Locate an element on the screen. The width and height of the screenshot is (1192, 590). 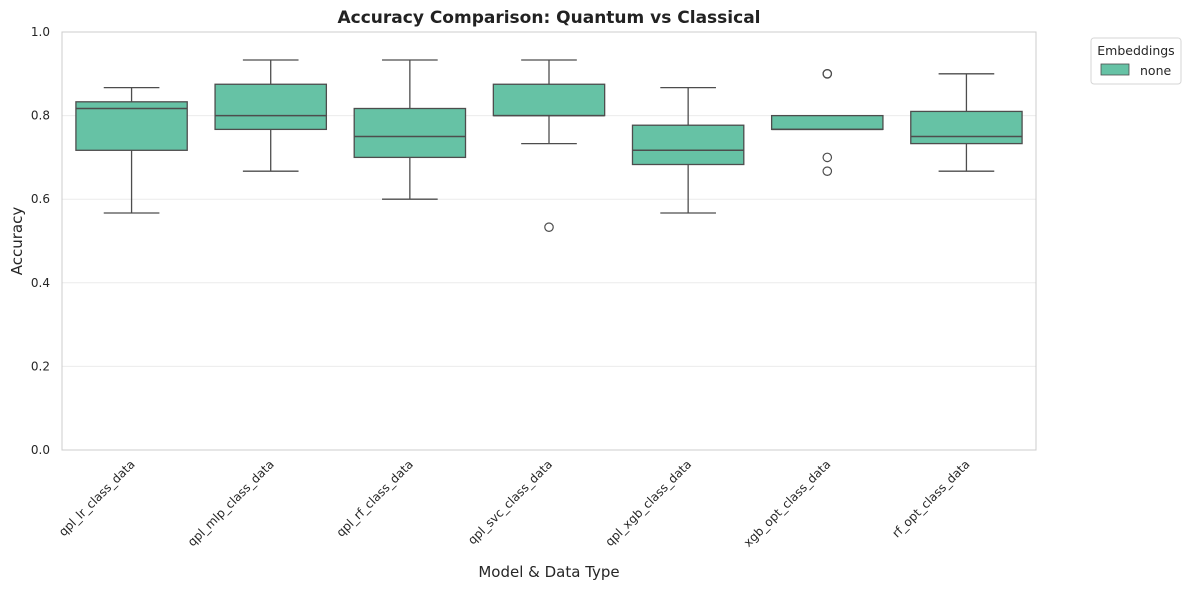
legend-title: Embeddings is located at coordinates (1135, 50).